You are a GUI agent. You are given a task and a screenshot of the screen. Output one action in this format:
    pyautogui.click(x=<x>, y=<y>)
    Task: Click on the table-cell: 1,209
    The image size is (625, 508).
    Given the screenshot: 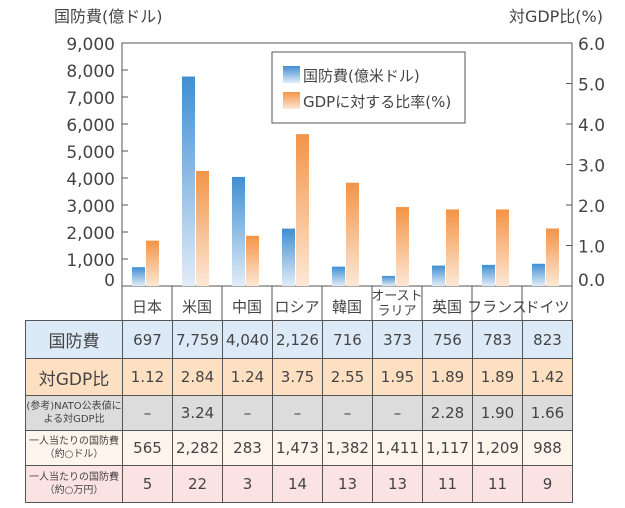 What is the action you would take?
    pyautogui.click(x=497, y=448)
    